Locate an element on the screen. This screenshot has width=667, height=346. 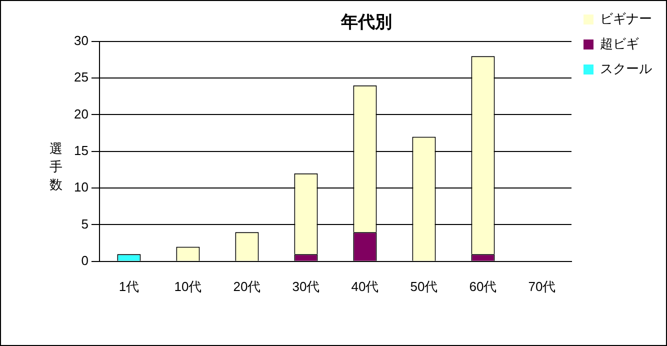
y-tick-label: 30 is located at coordinates (81, 40).